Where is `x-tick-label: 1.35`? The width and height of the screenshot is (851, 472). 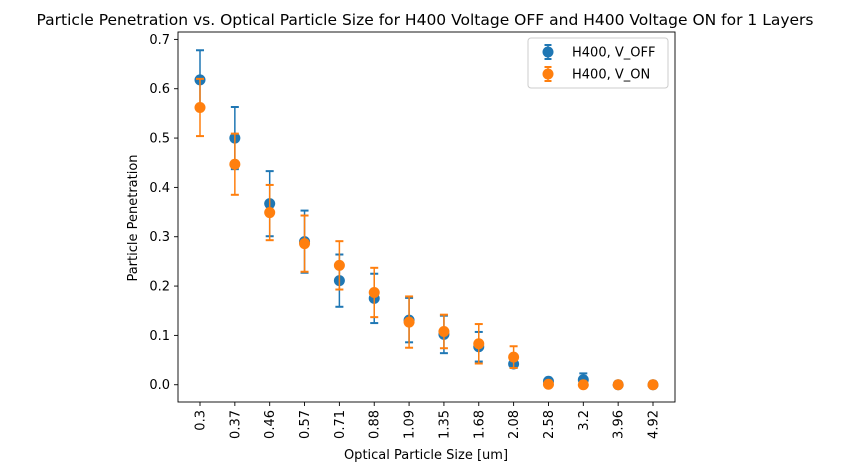
x-tick-label: 1.35 is located at coordinates (444, 424).